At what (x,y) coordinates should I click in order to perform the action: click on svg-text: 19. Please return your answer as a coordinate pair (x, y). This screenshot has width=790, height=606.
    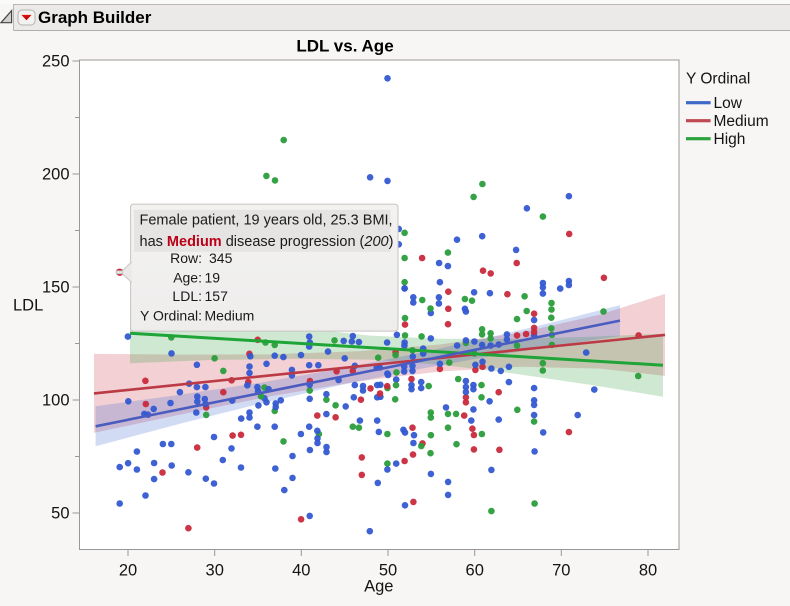
    Looking at the image, I should click on (213, 278).